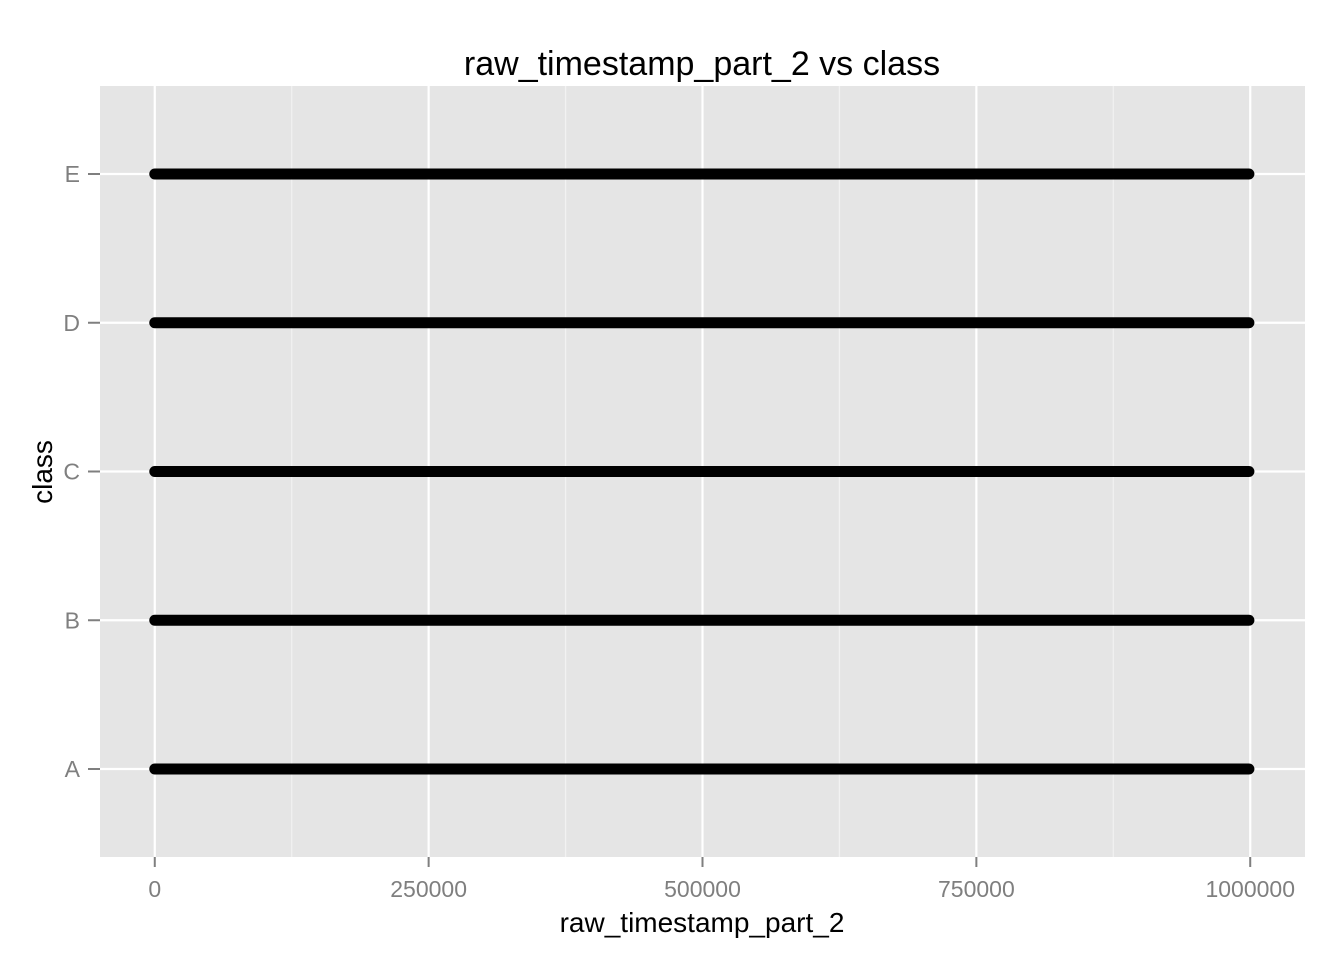 The width and height of the screenshot is (1344, 960). Describe the element at coordinates (42, 472) in the screenshot. I see `y-axis-label: class` at that location.